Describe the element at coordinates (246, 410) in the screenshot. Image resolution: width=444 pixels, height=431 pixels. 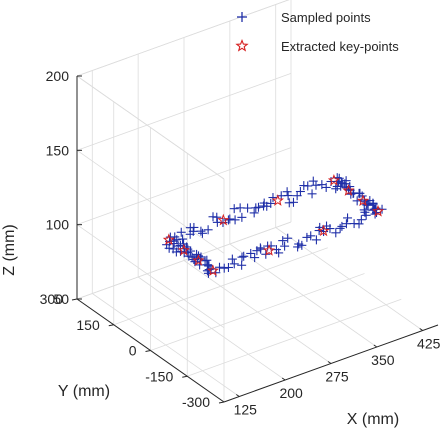
I see `x-tick-label: 125` at that location.